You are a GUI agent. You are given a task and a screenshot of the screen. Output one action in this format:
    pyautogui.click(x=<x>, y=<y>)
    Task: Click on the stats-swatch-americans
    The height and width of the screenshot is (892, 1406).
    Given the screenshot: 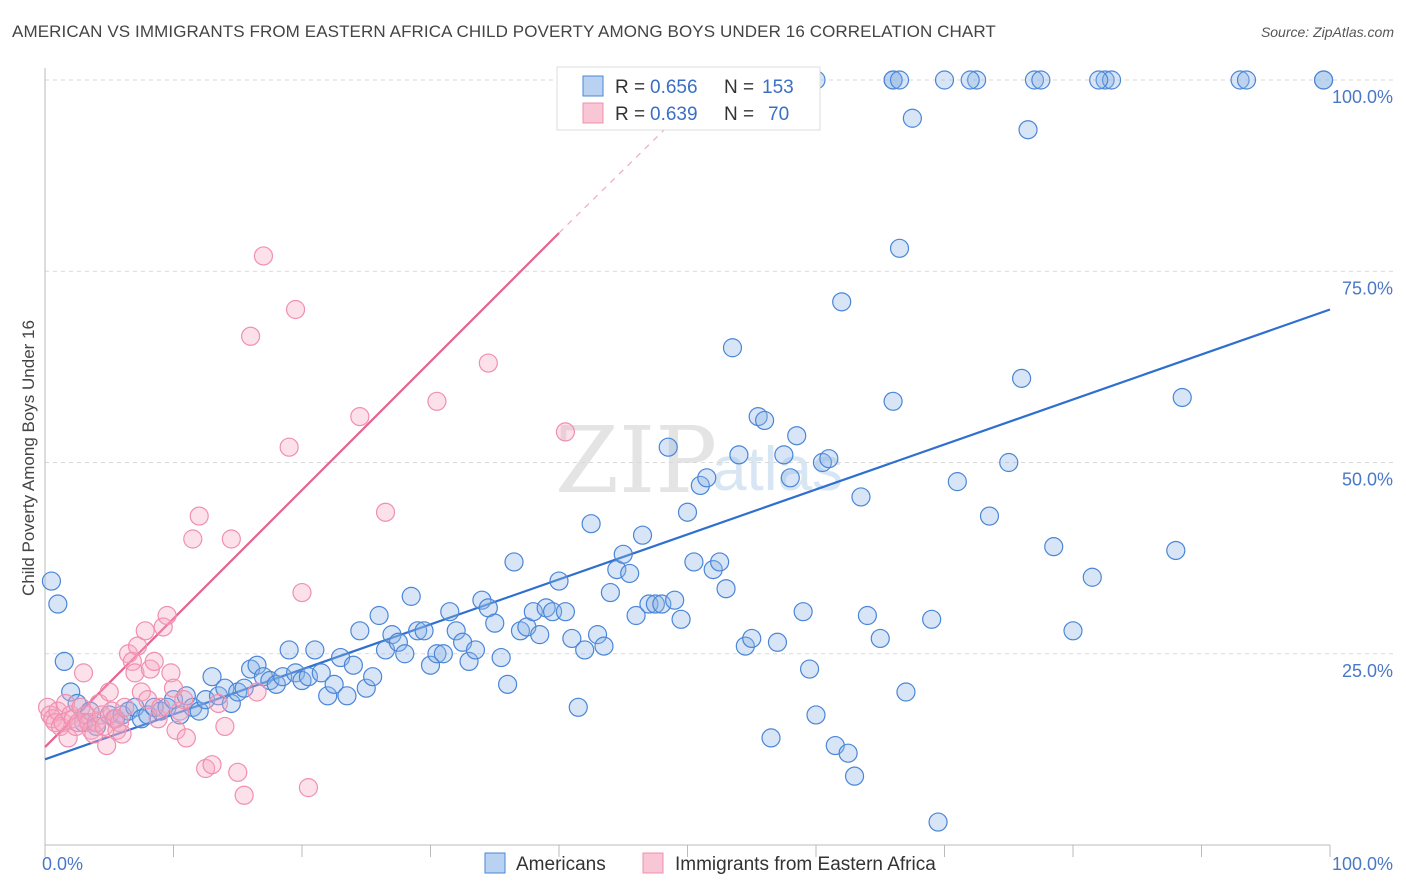 What is the action you would take?
    pyautogui.click(x=593, y=86)
    